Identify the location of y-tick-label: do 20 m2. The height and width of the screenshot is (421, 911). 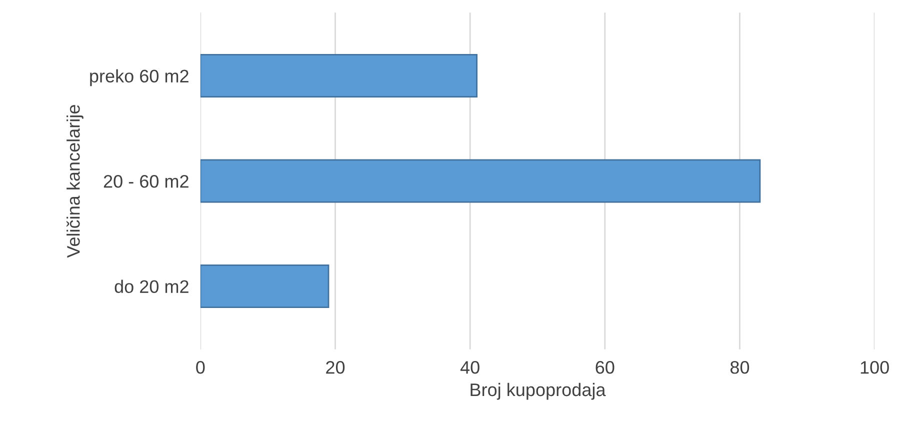
(151, 286).